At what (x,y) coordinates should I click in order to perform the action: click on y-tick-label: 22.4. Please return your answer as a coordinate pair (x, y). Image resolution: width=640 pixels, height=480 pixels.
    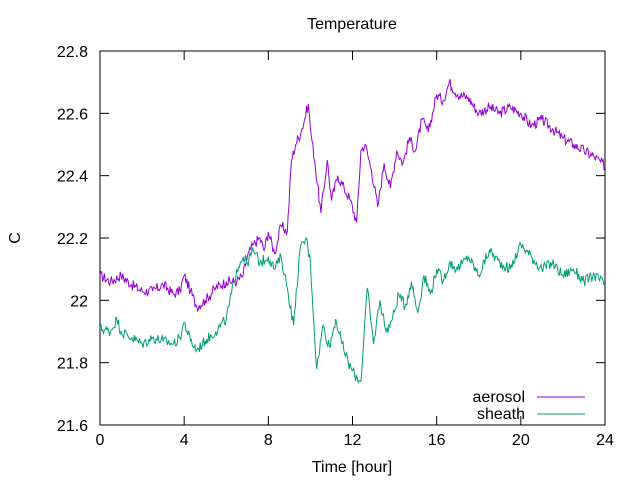
    Looking at the image, I should click on (72, 177).